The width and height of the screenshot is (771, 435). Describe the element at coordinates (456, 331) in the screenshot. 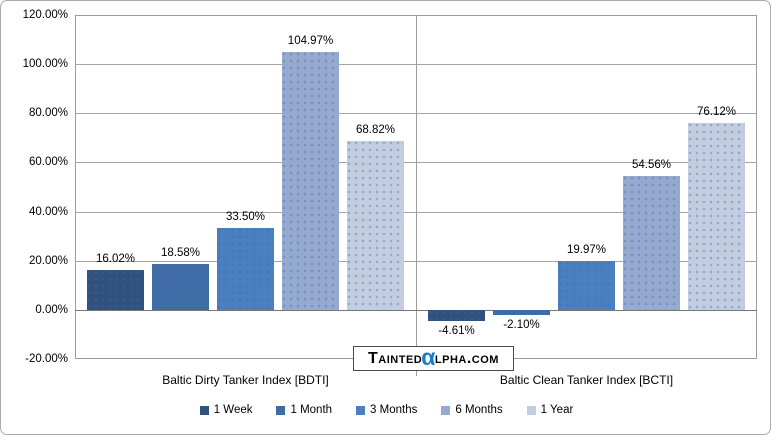

I see `bar-data-label: -4.61%` at that location.